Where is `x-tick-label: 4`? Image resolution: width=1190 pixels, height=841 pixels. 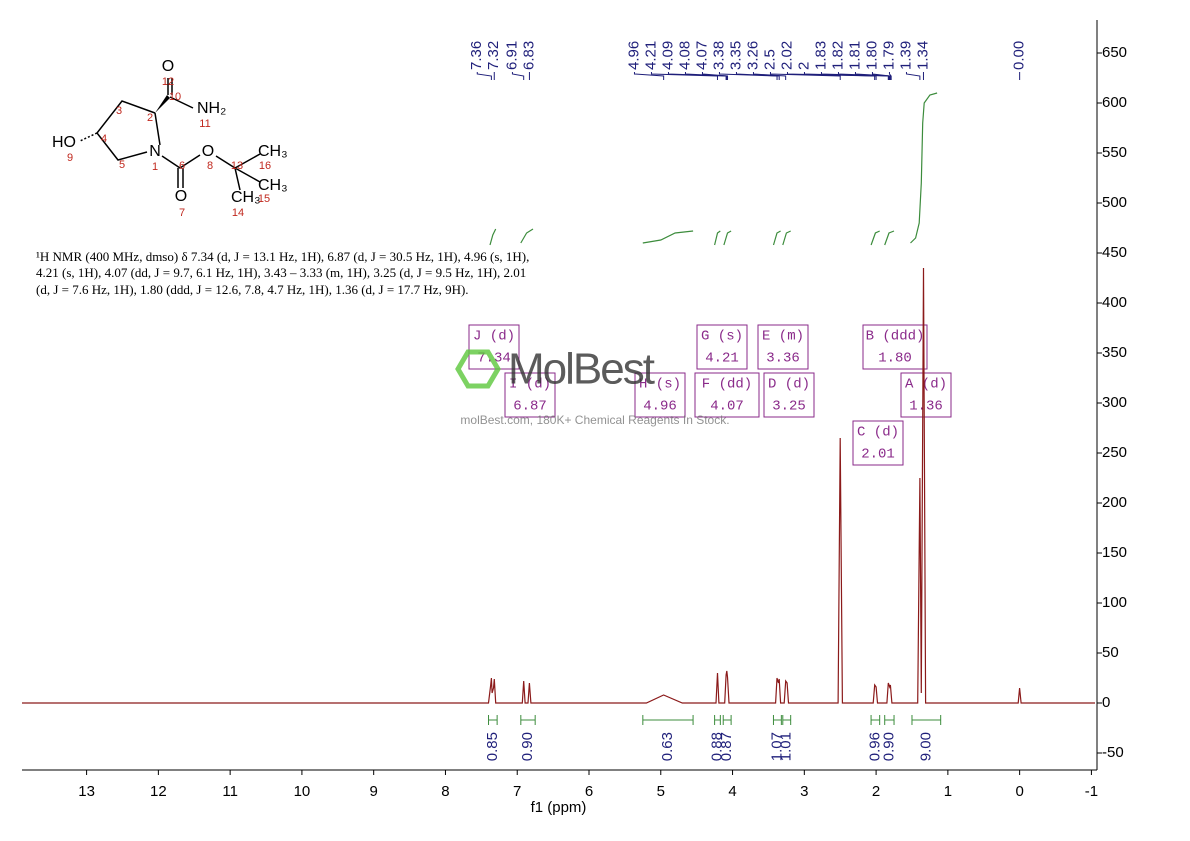
x-tick-label: 4 is located at coordinates (732, 791).